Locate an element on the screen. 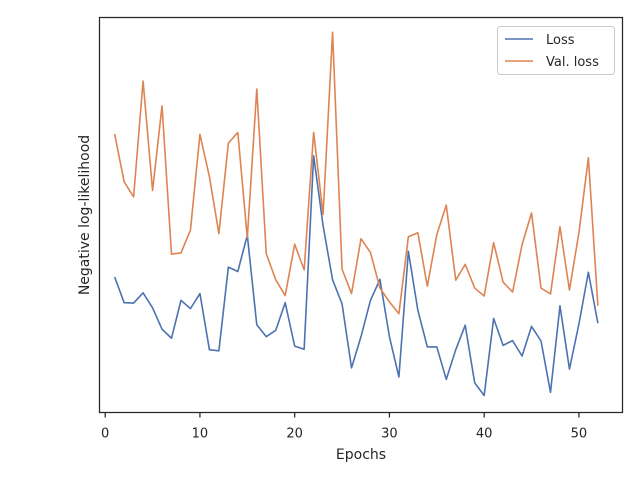 The height and width of the screenshot is (480, 640). x-tick-label: 40 is located at coordinates (484, 434).